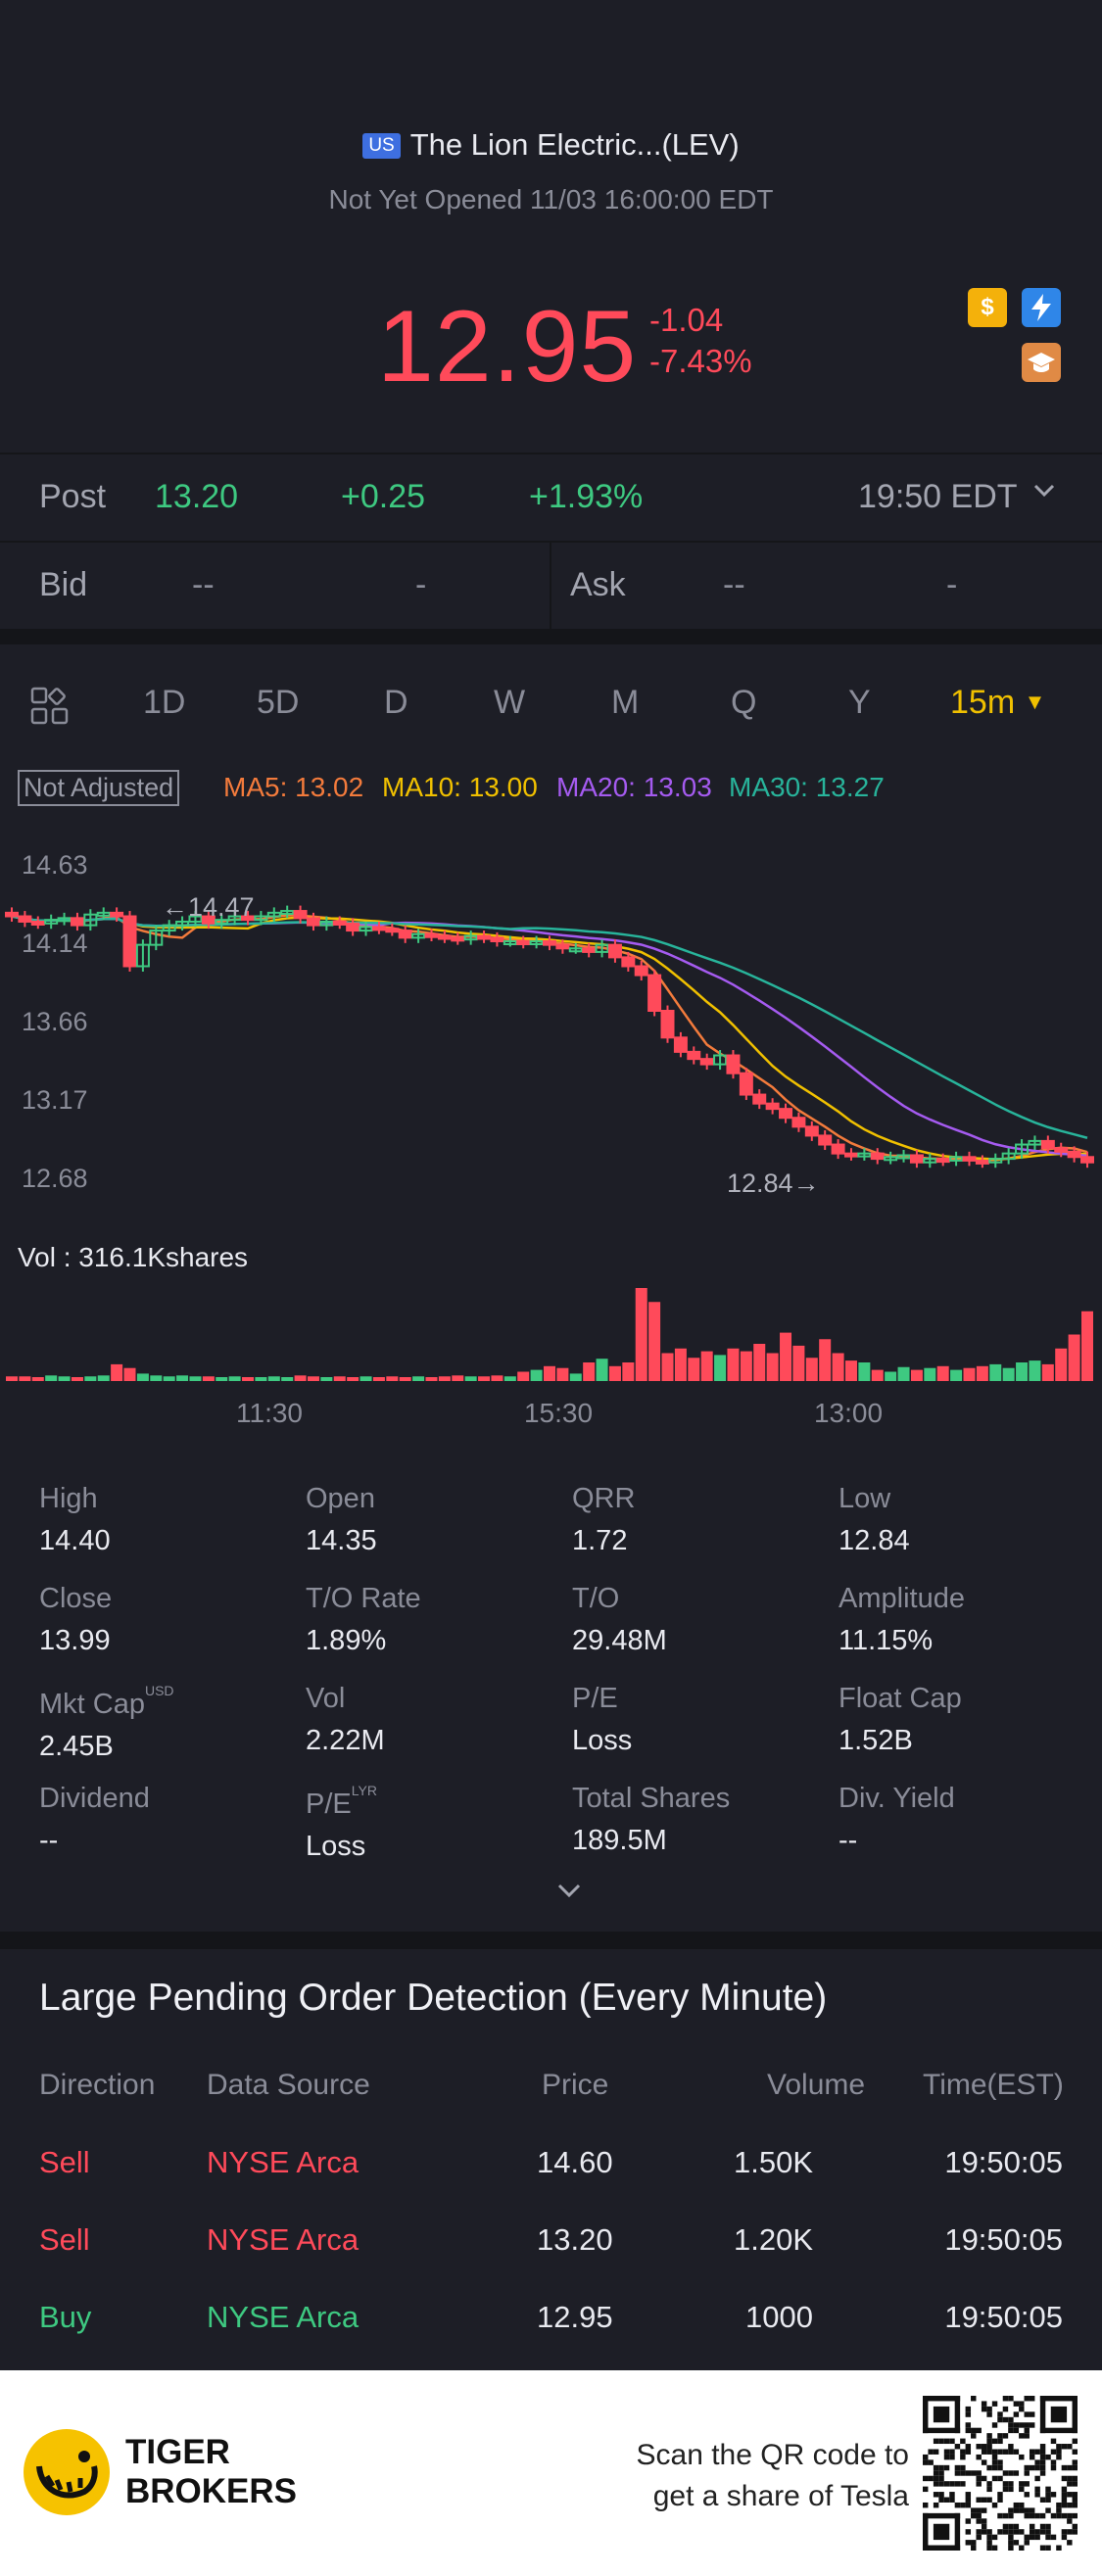 This screenshot has height=2576, width=1102. What do you see at coordinates (987, 307) in the screenshot?
I see `dollar-icon: $` at bounding box center [987, 307].